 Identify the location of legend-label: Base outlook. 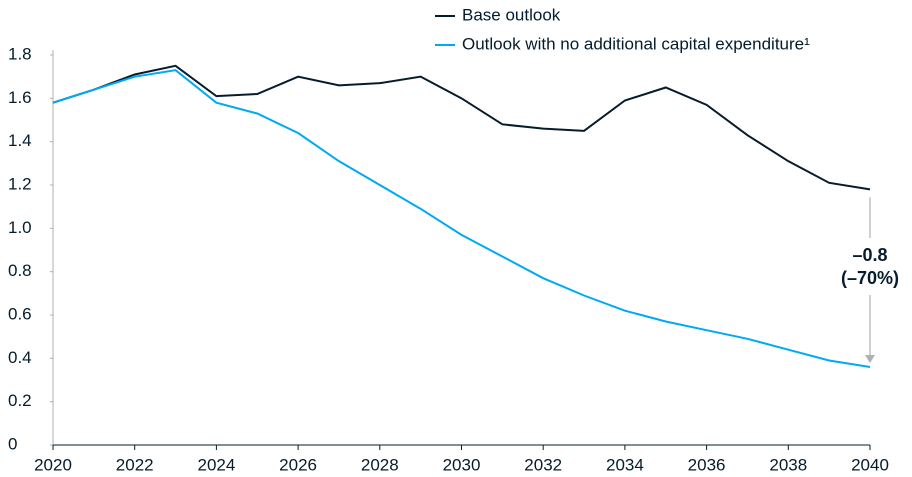
(511, 14).